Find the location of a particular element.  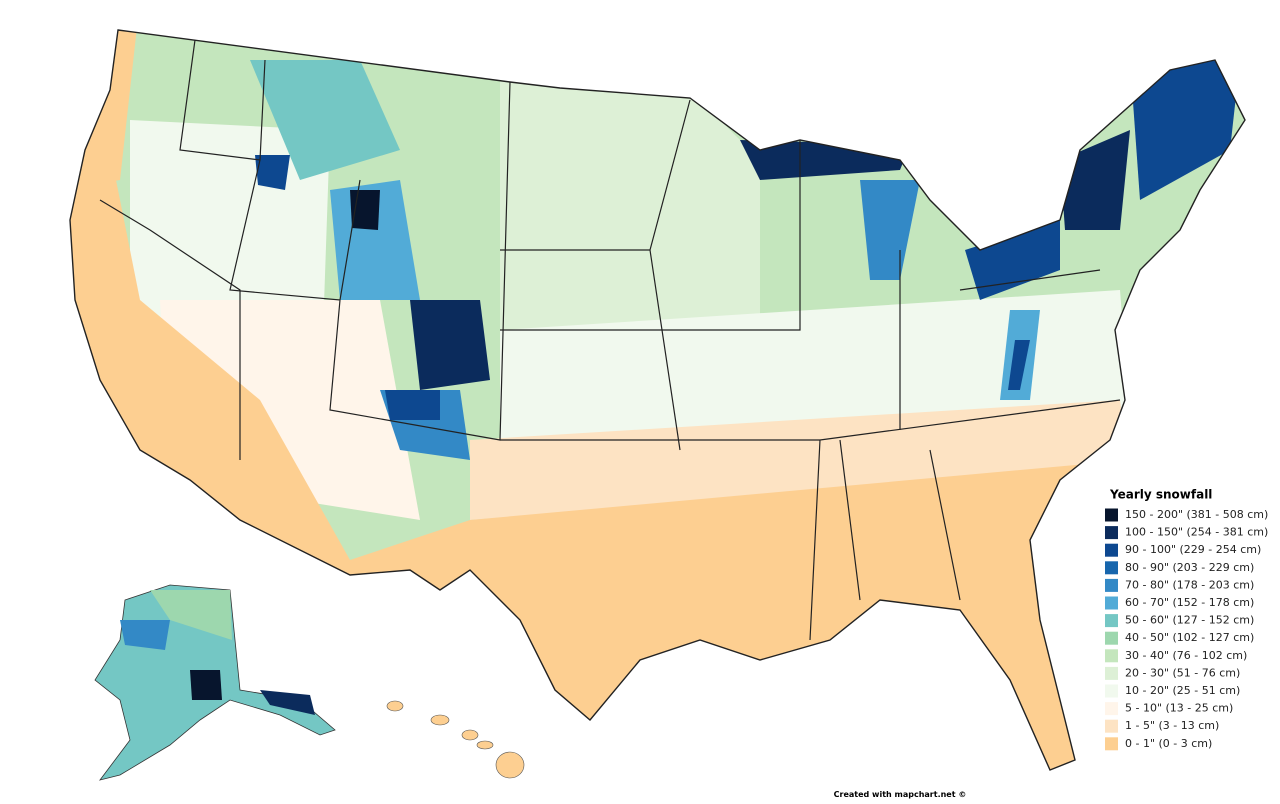

legend-label: 150 - 200" (381 - 508 cm) is located at coordinates (1196, 514).